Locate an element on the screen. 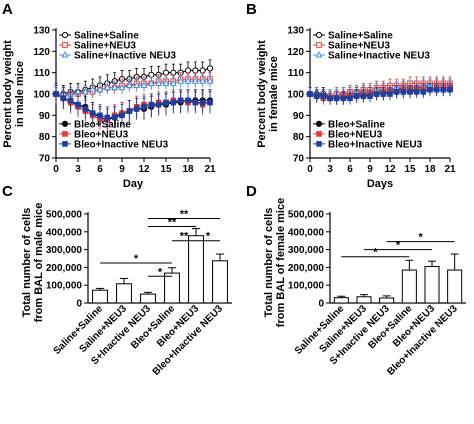 This screenshot has width=474, height=424. x-tick-label: 6 is located at coordinates (100, 169).